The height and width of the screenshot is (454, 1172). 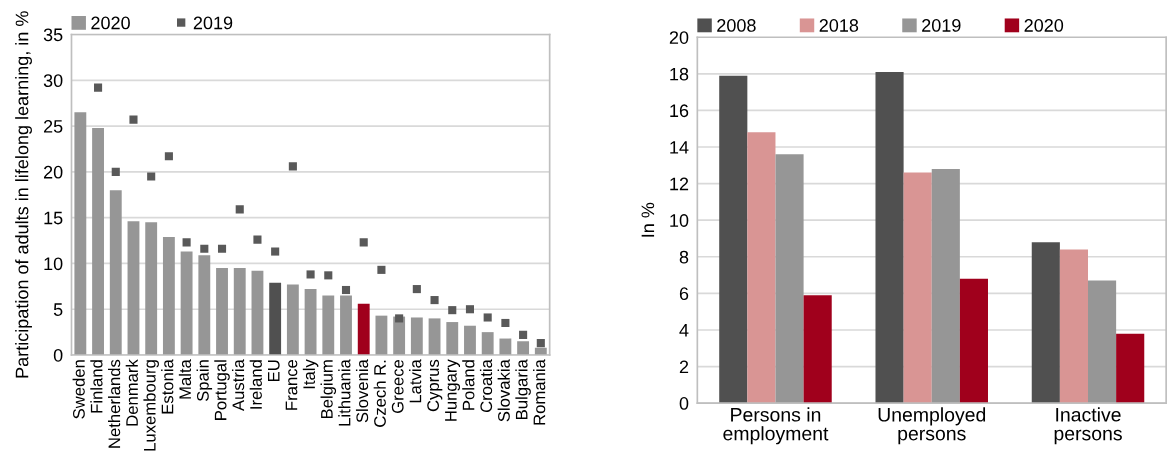 I want to click on legend-label: 2008, so click(x=736, y=25).